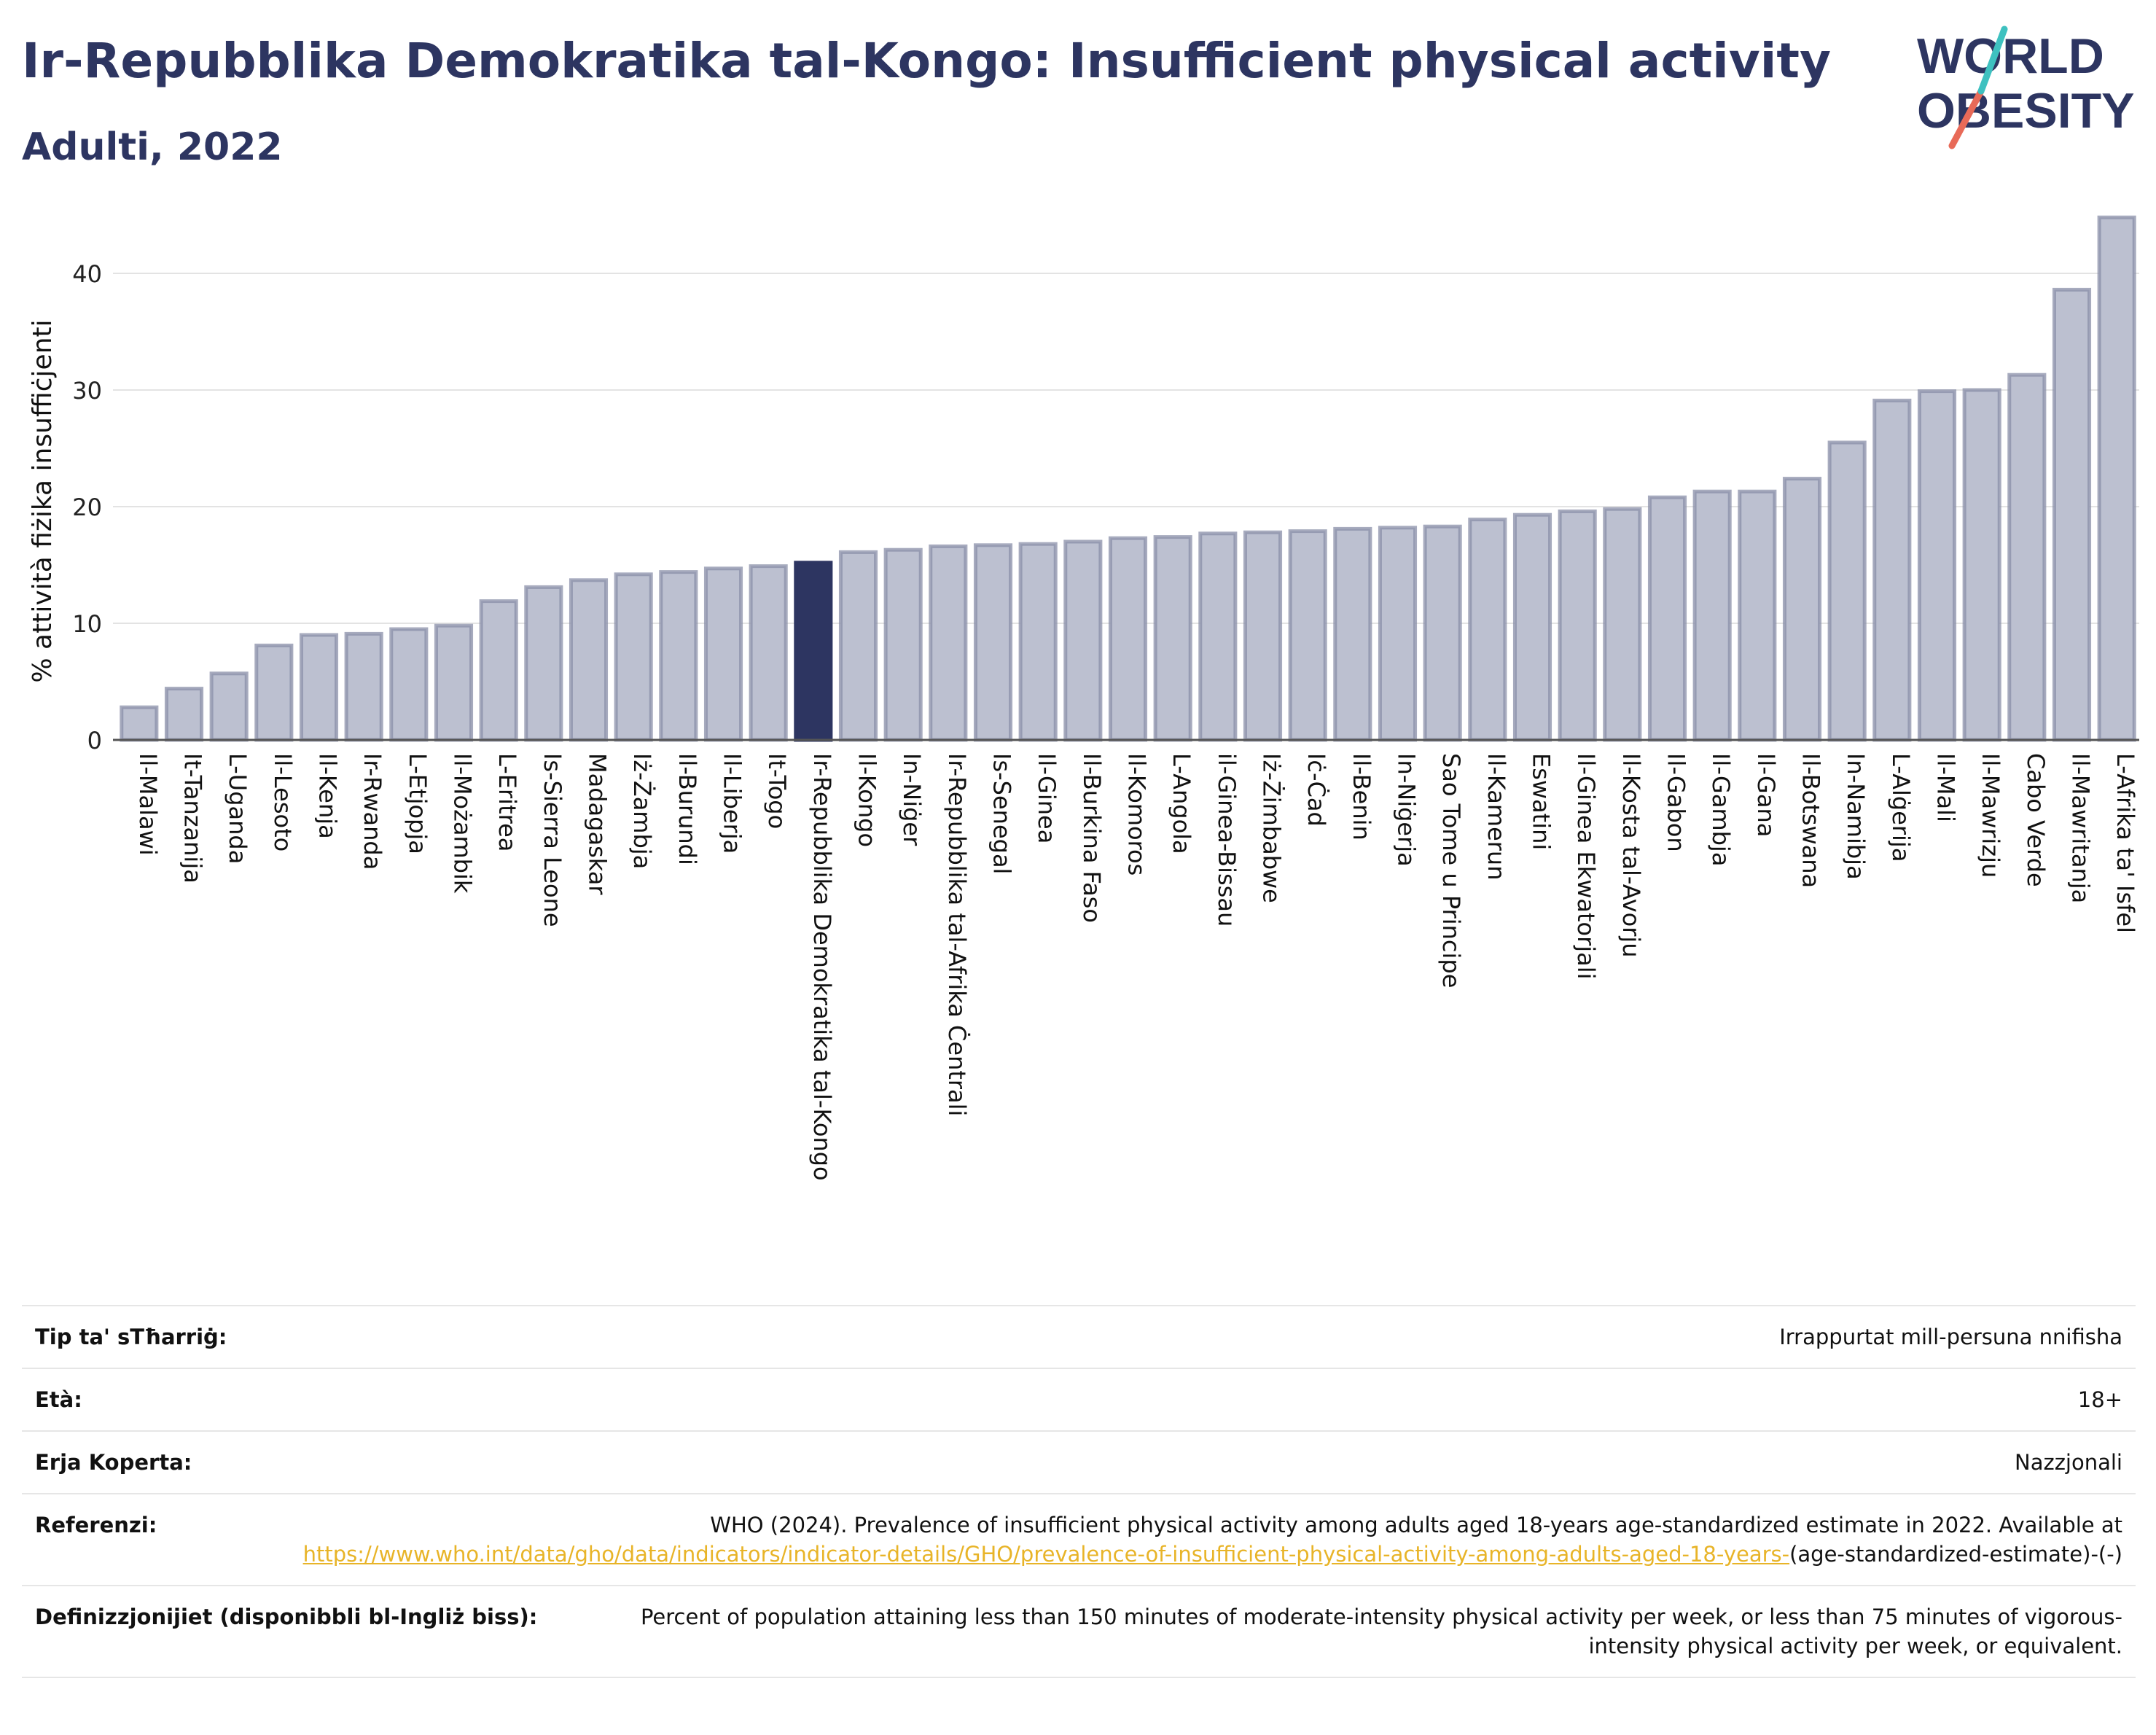 This screenshot has width=2156, height=1735. I want to click on x-tick-label: L-Angola, so click(1181, 803).